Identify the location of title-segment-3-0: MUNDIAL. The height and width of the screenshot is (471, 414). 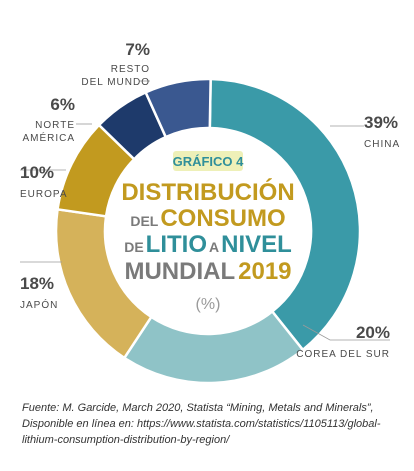
(179, 271).